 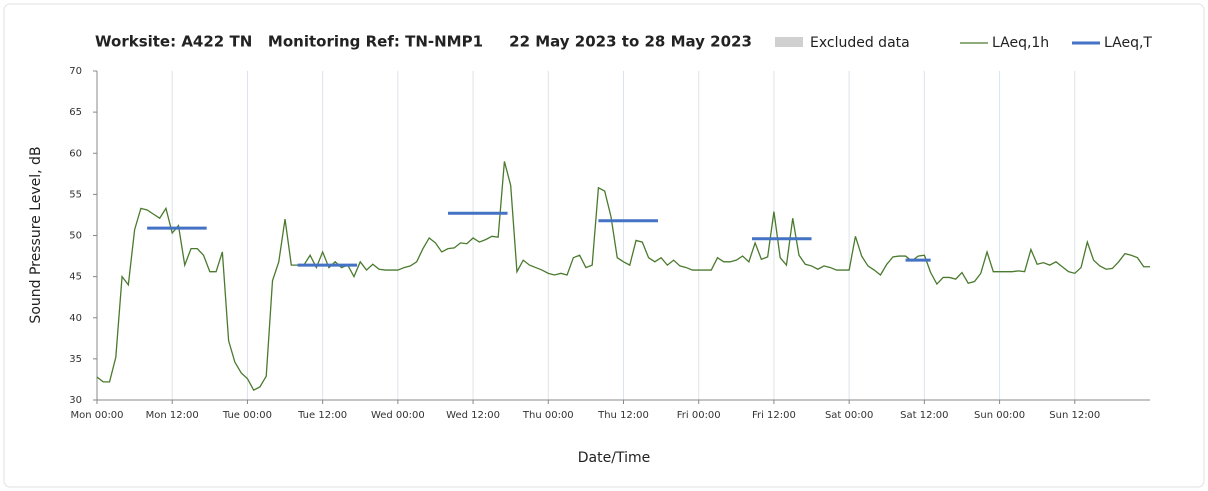 What do you see at coordinates (36, 234) in the screenshot?
I see `y-axis-label: Sound Pressure Level, dB` at bounding box center [36, 234].